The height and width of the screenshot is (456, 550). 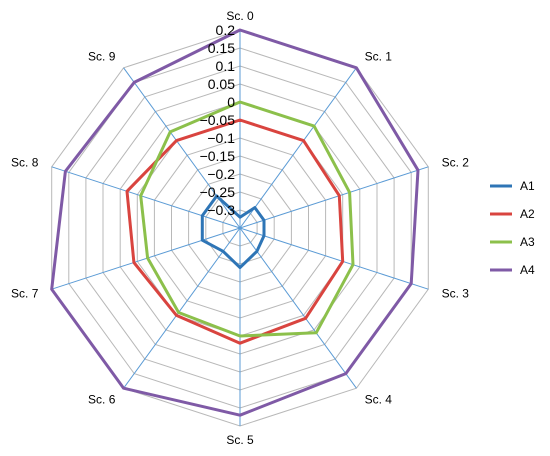 I want to click on tick-label: −0.25, so click(x=218, y=192).